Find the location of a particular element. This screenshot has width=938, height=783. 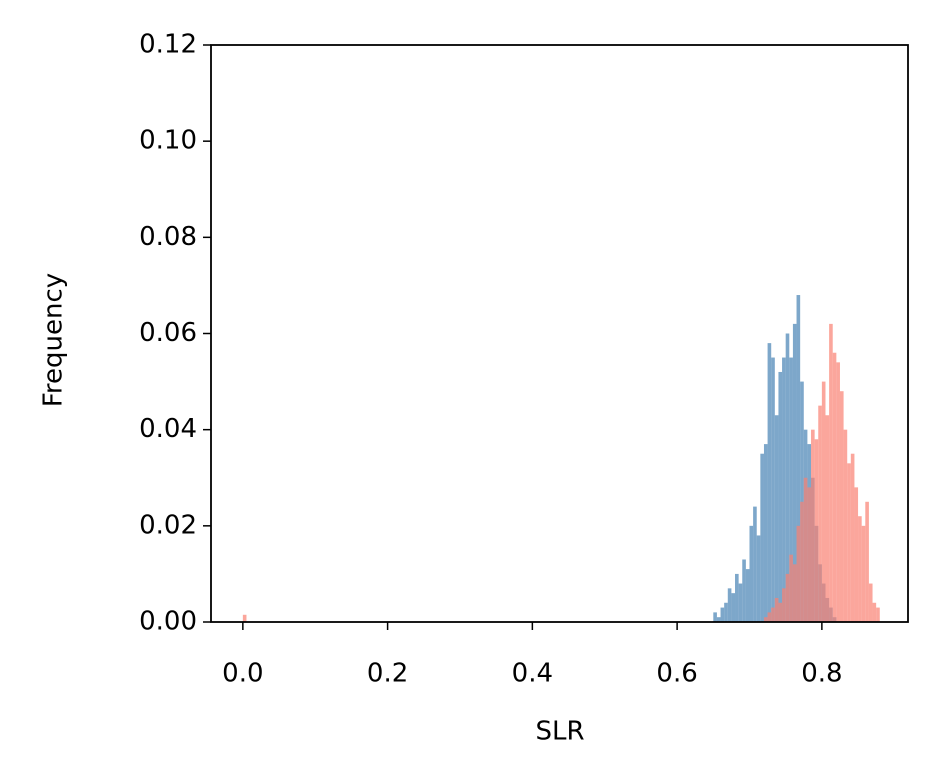

y-tick-label: 0.08 is located at coordinates (168, 237).